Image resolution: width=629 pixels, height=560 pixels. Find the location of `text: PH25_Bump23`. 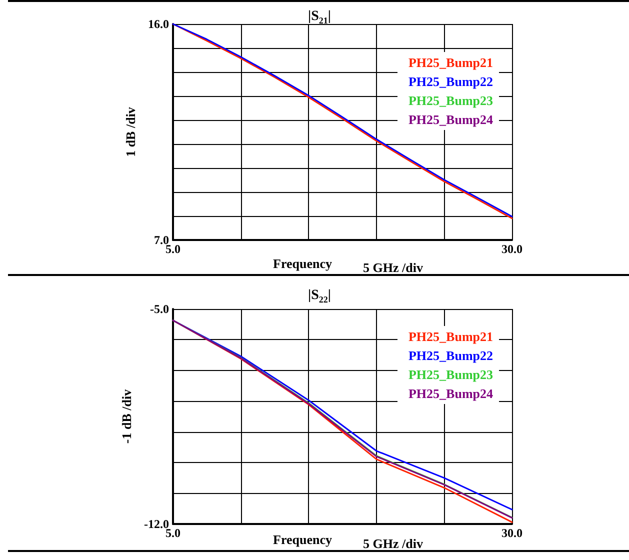

text: PH25_Bump23 is located at coordinates (451, 374).